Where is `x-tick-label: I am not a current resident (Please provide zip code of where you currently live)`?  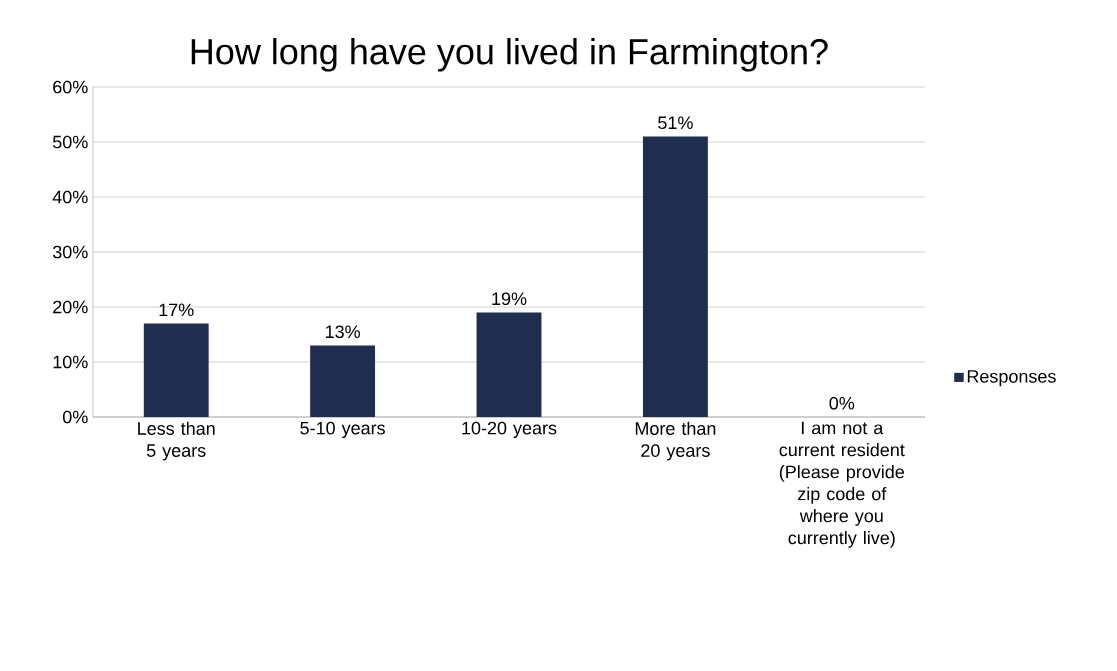 x-tick-label: I am not a current resident (Please provide zip code of where you currently live) is located at coordinates (842, 484).